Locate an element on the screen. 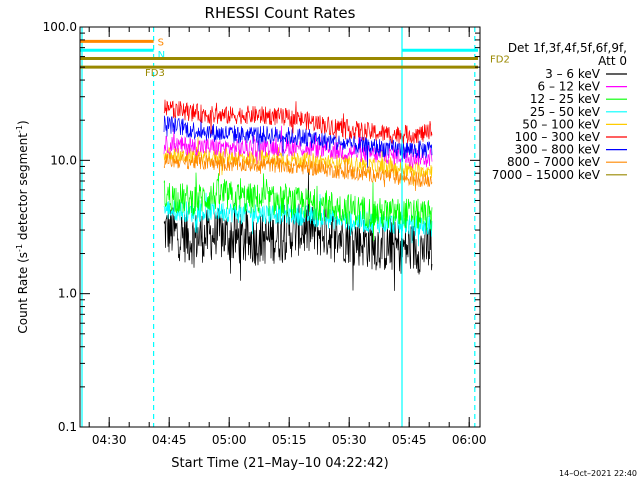  y-tick-label-0: 0.1 is located at coordinates (67, 427).